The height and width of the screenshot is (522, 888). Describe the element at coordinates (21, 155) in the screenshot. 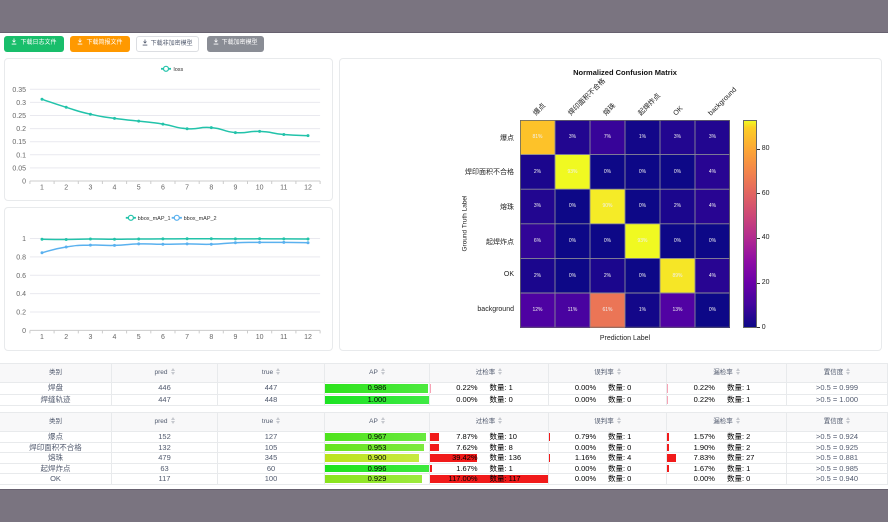

I see `svg-text: 0.1` at that location.